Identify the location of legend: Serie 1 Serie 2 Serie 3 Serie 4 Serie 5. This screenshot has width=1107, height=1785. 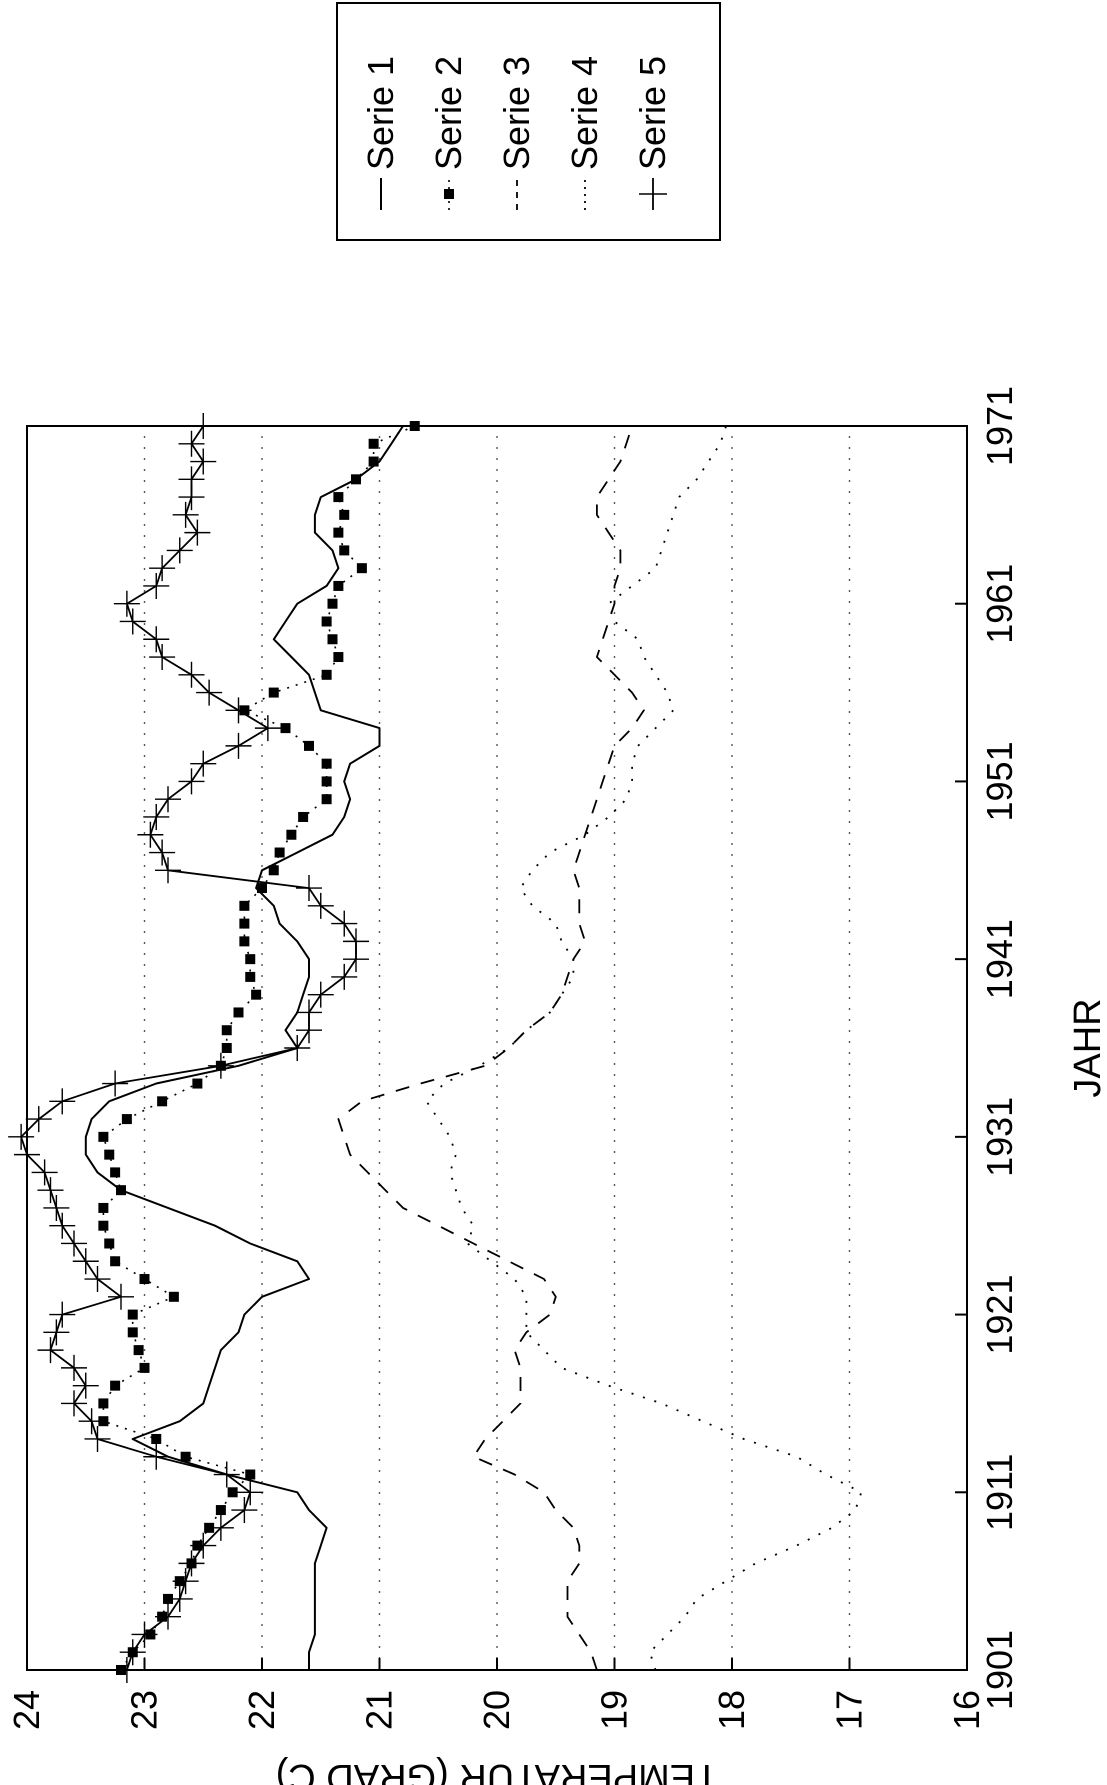
(528, 121).